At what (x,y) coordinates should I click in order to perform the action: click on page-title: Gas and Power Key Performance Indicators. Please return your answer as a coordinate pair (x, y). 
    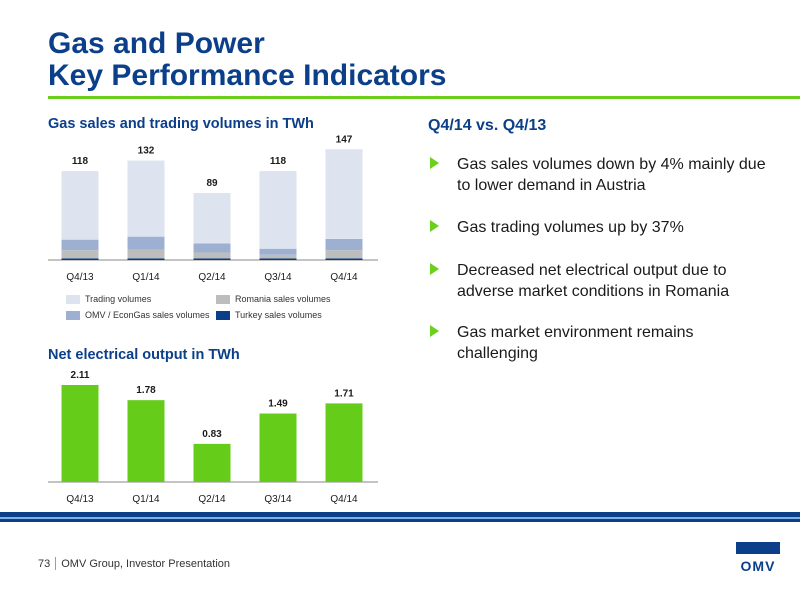
    Looking at the image, I should click on (247, 60).